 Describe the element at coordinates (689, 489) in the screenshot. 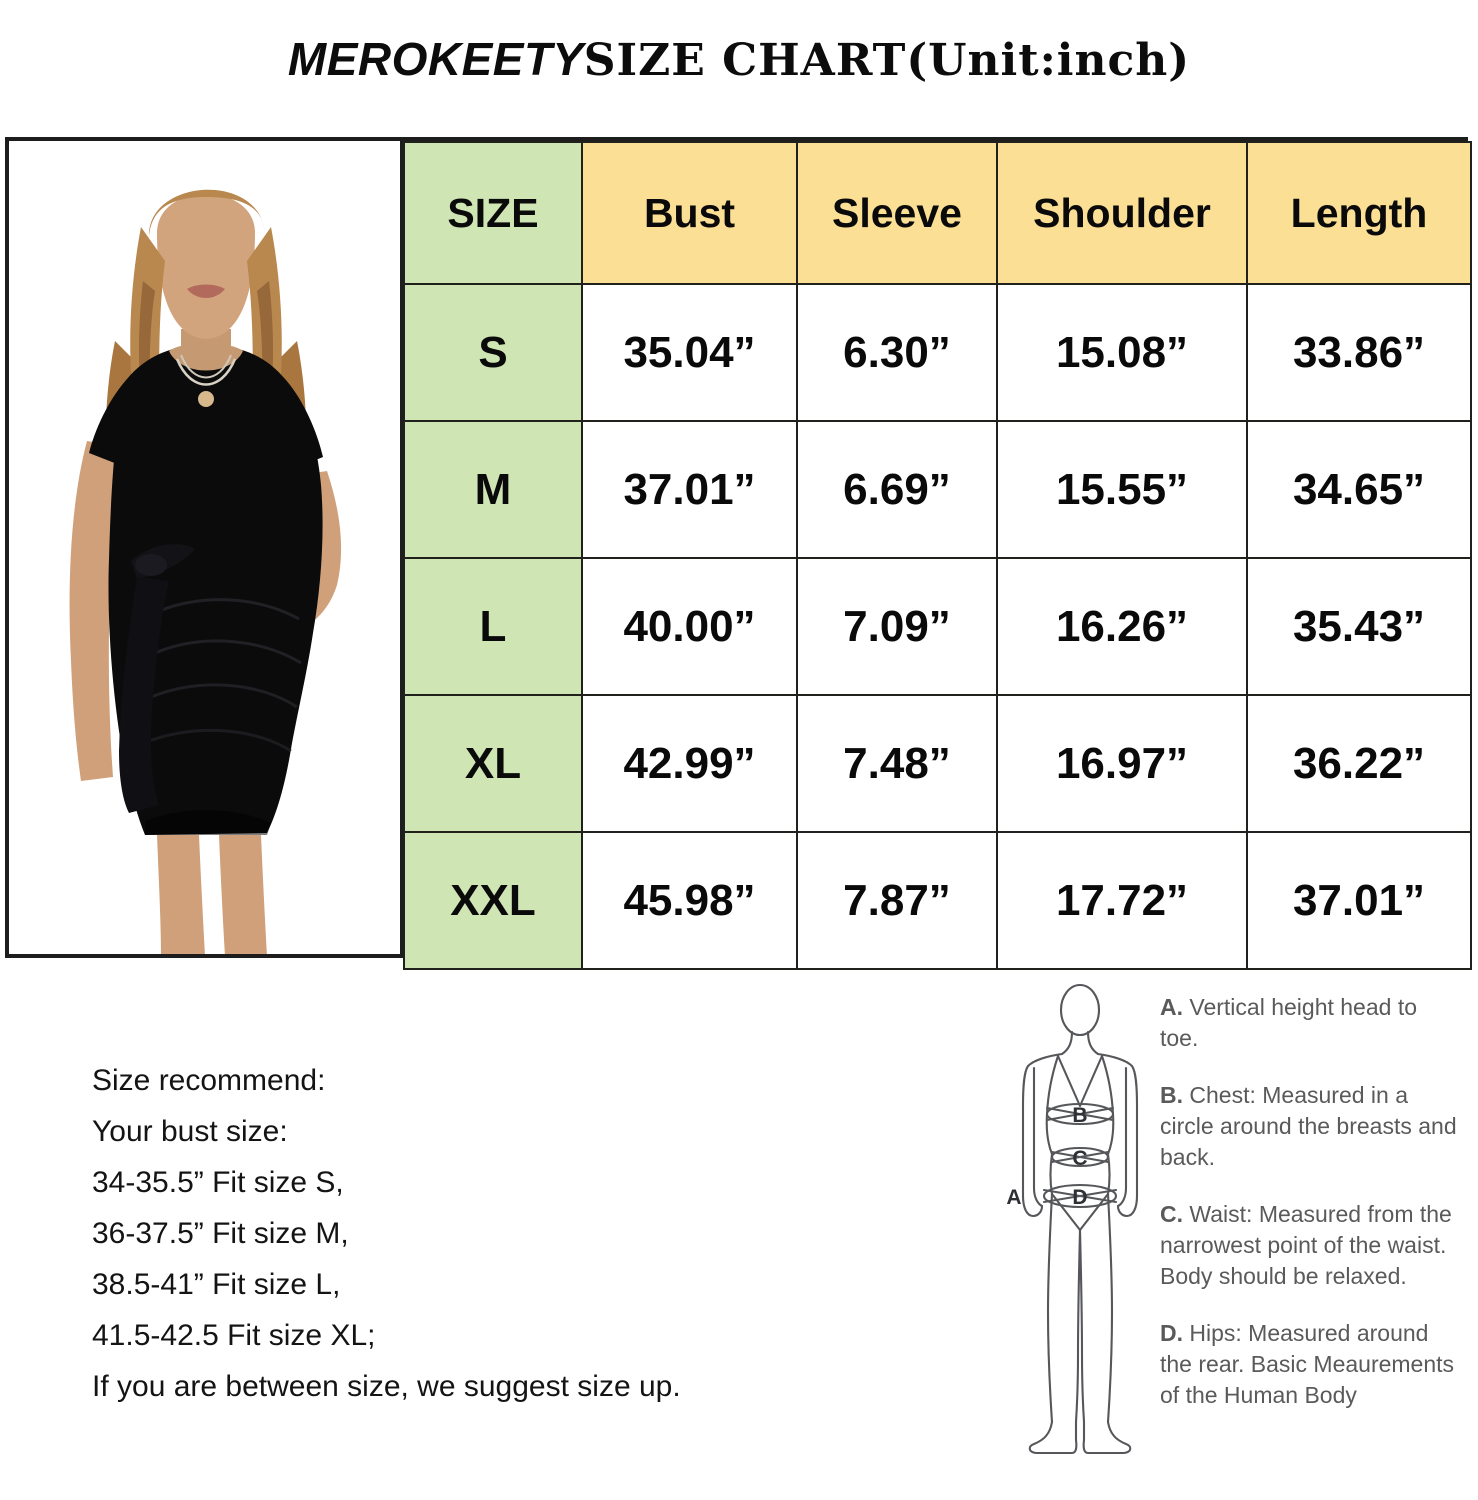

I see `cell-bust: 37.01”` at that location.